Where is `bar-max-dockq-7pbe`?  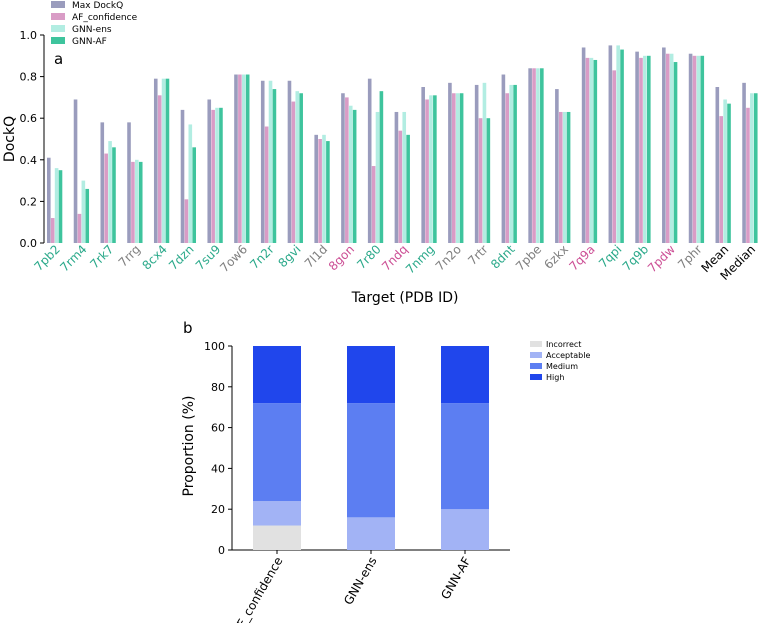 bar-max-dockq-7pbe is located at coordinates (530, 155).